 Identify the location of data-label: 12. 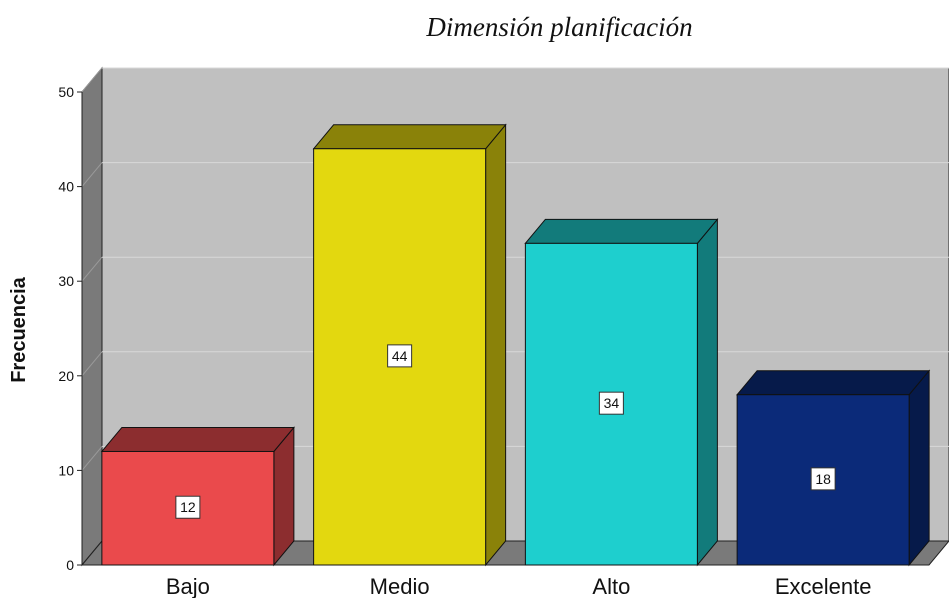
(188, 507).